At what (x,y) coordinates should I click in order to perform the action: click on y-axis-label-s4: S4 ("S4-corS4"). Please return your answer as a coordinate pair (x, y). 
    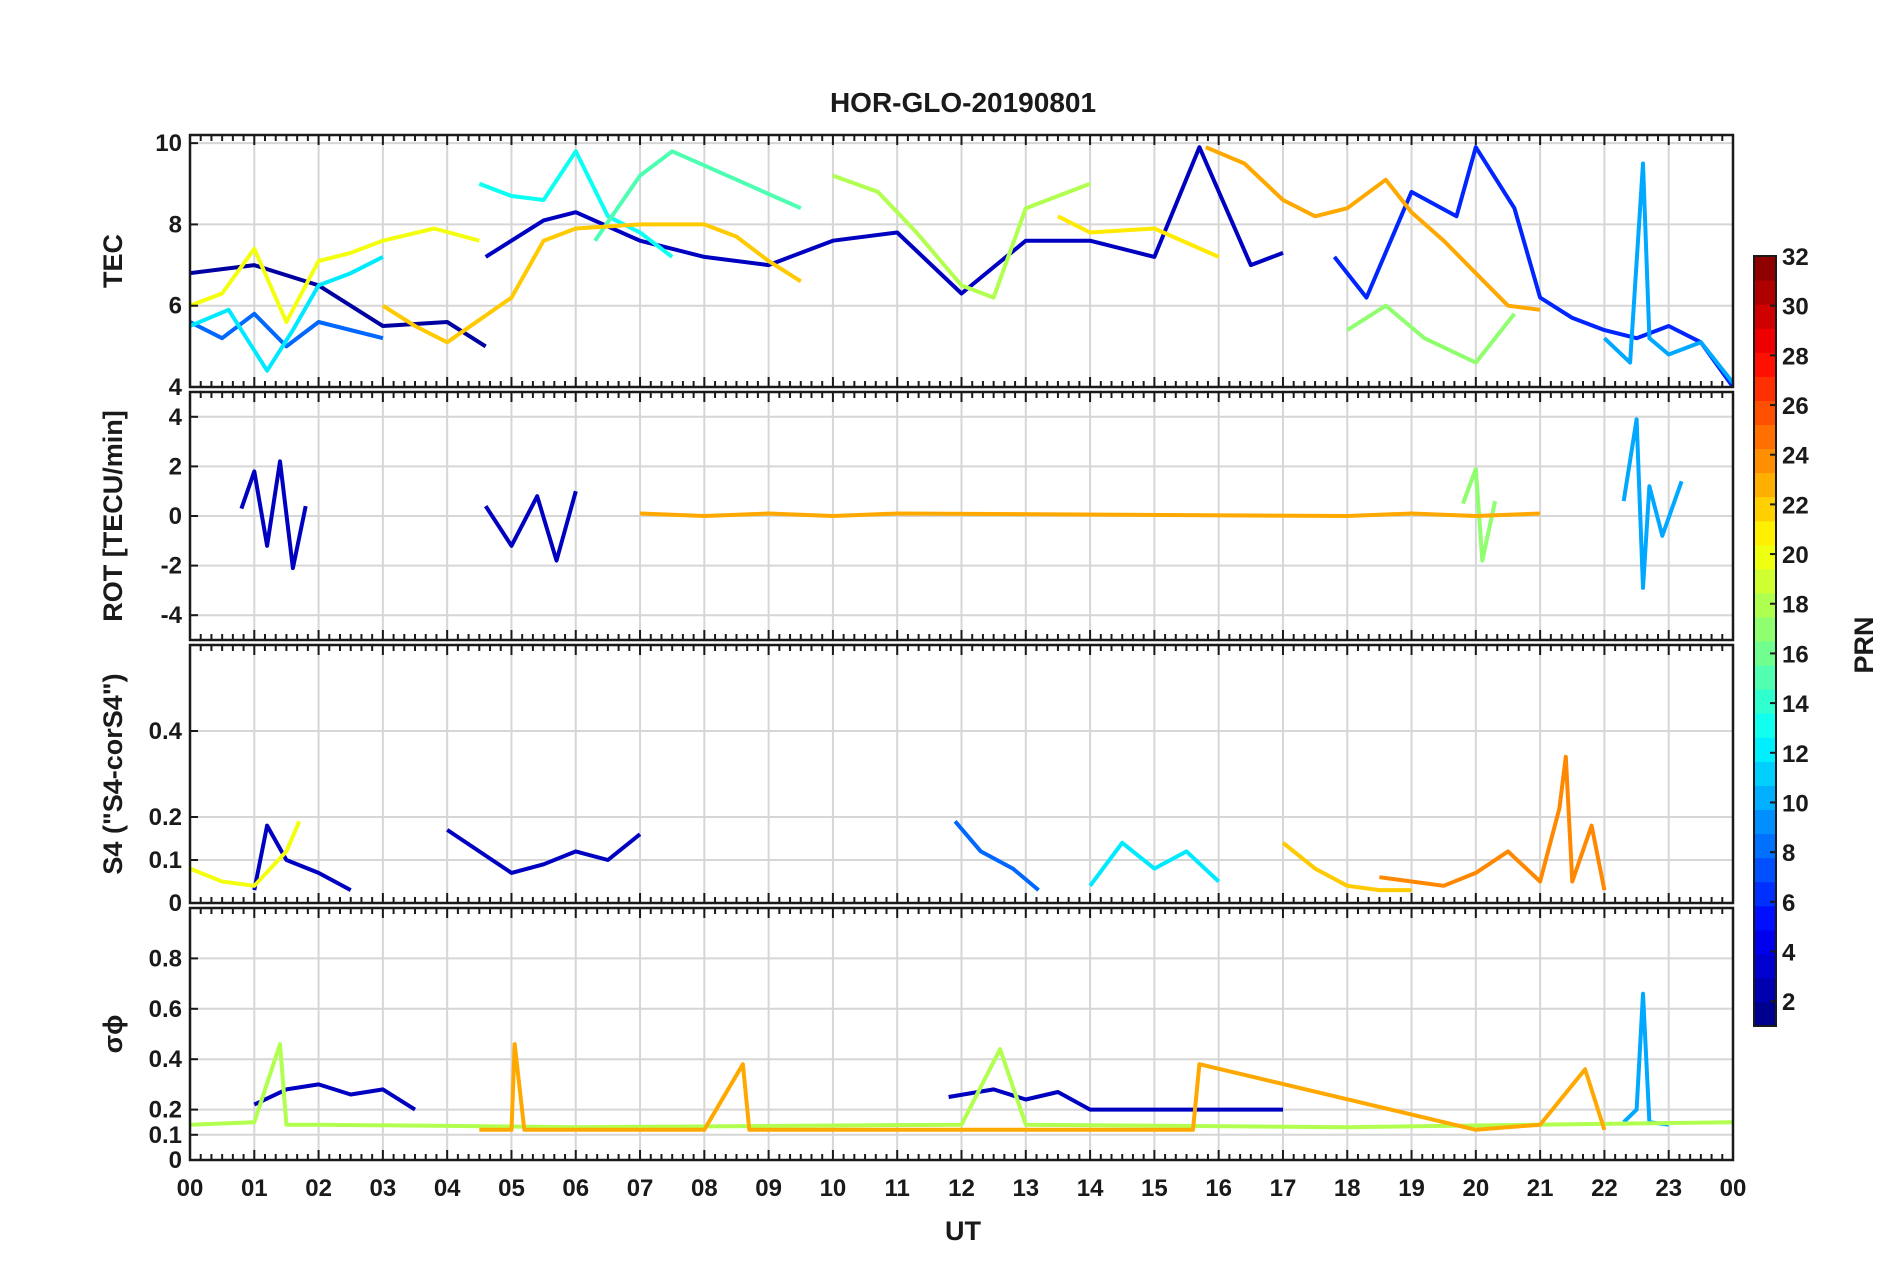
    Looking at the image, I should click on (113, 773).